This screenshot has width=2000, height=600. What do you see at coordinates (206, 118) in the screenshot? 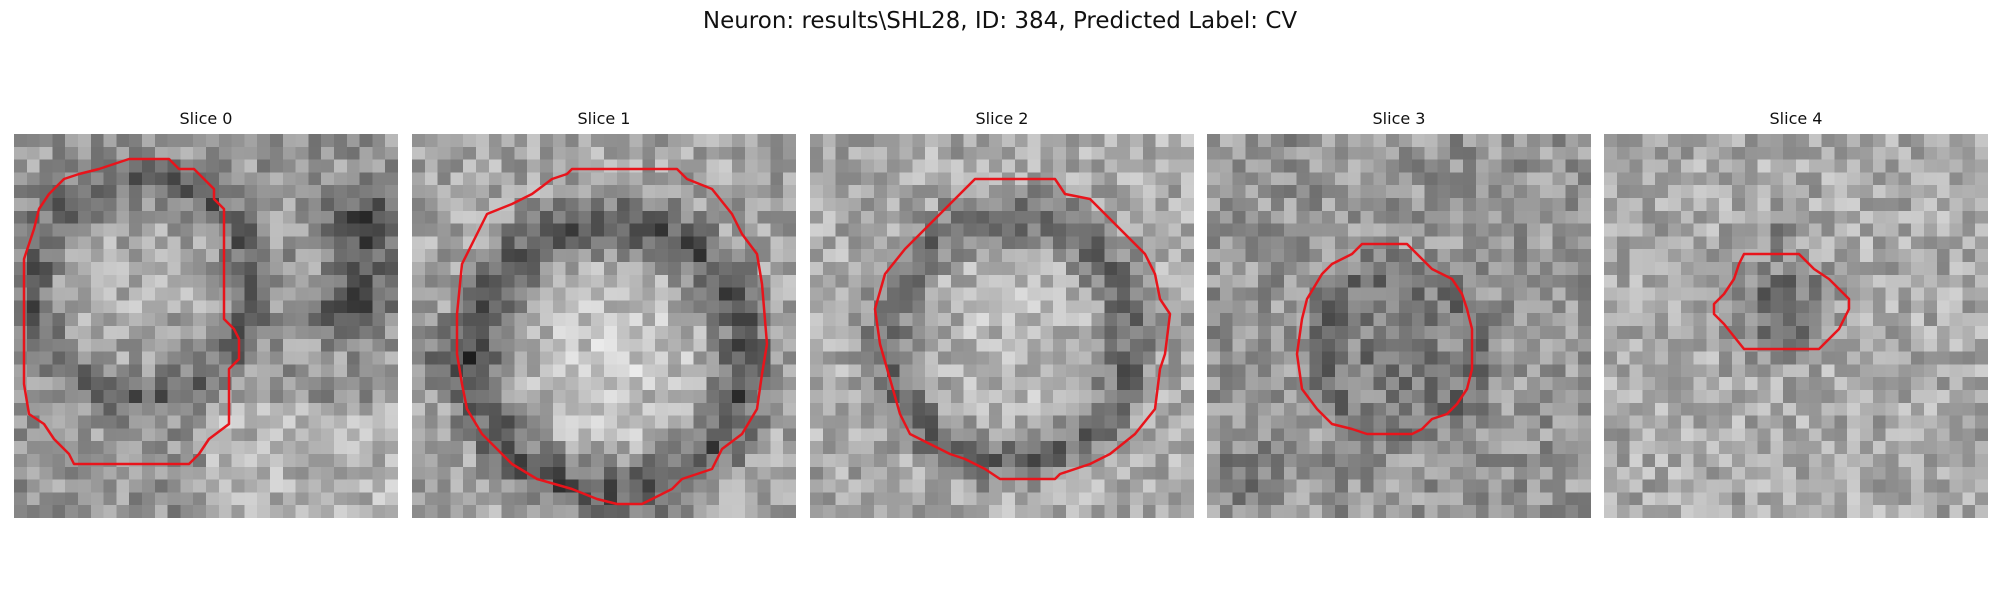
I see `slice-title-0: Slice 0` at bounding box center [206, 118].